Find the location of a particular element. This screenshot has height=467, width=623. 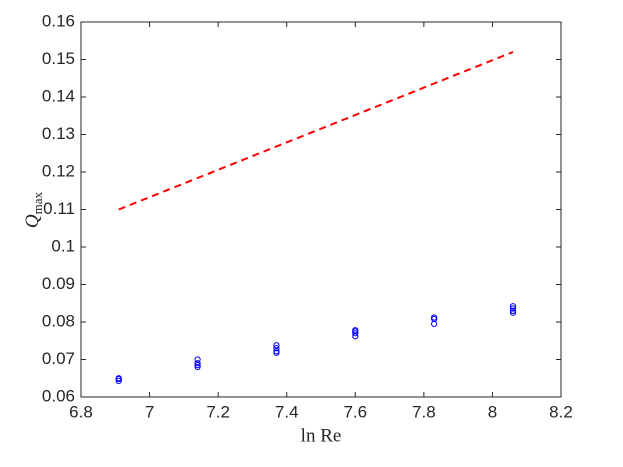

x-tick-label: 7.4 is located at coordinates (287, 411).